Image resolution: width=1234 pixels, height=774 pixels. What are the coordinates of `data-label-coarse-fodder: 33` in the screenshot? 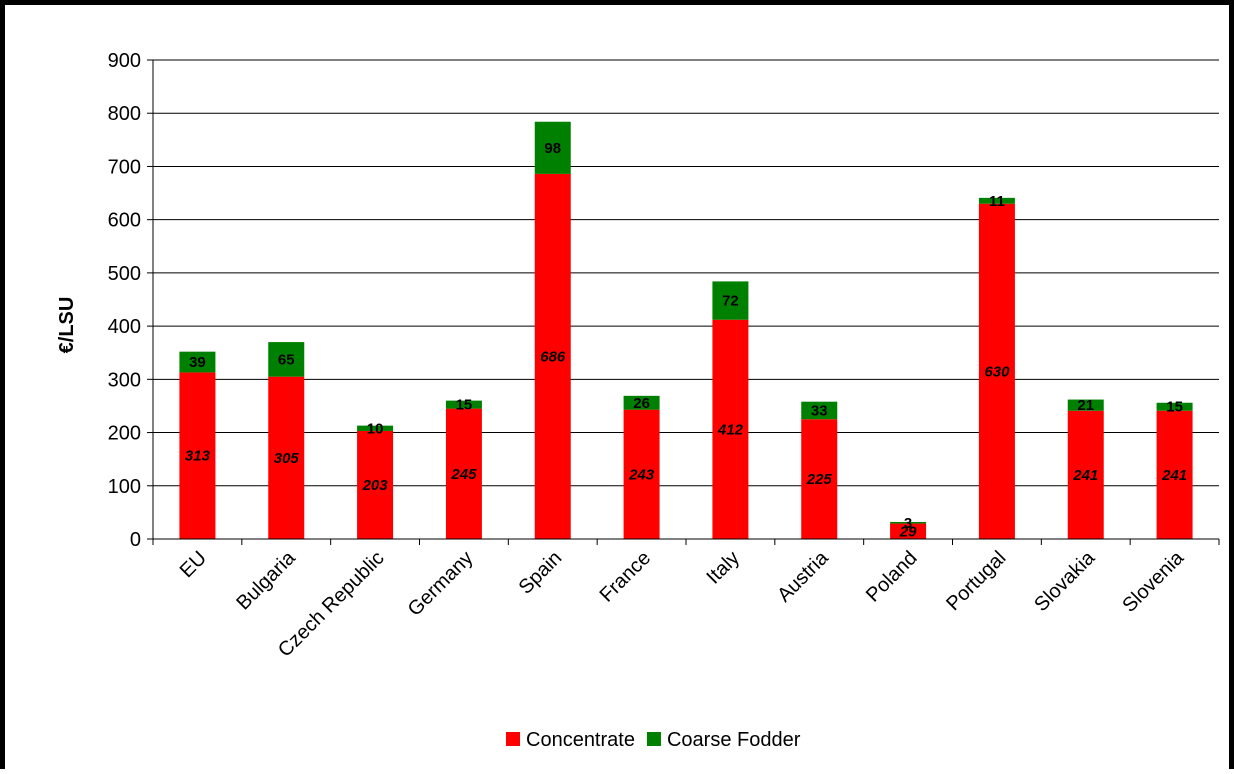 It's located at (819, 410).